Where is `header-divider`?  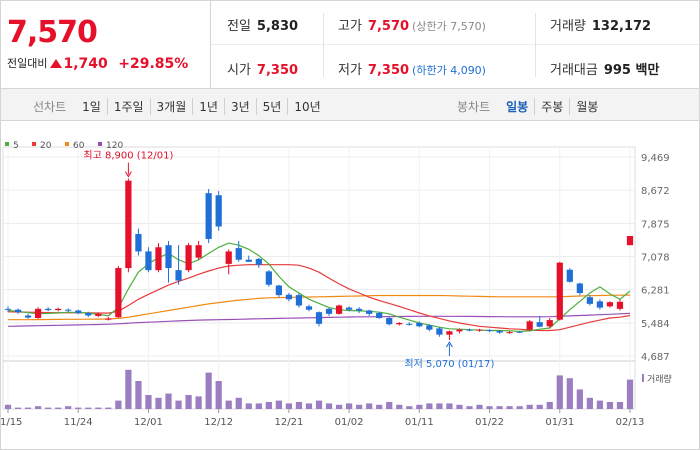
header-divider is located at coordinates (455, 44).